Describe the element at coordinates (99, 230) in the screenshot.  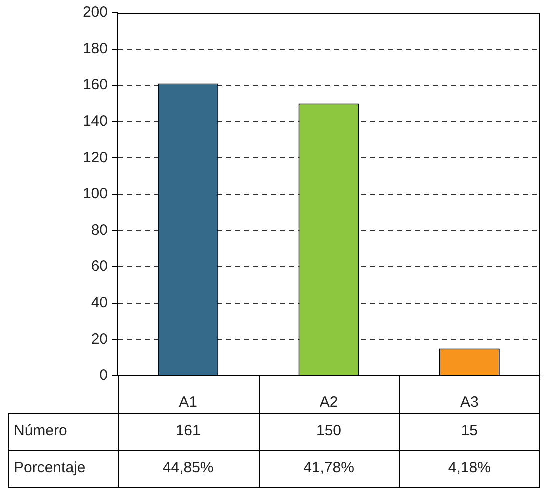
I see `y-tick-label: 80` at that location.